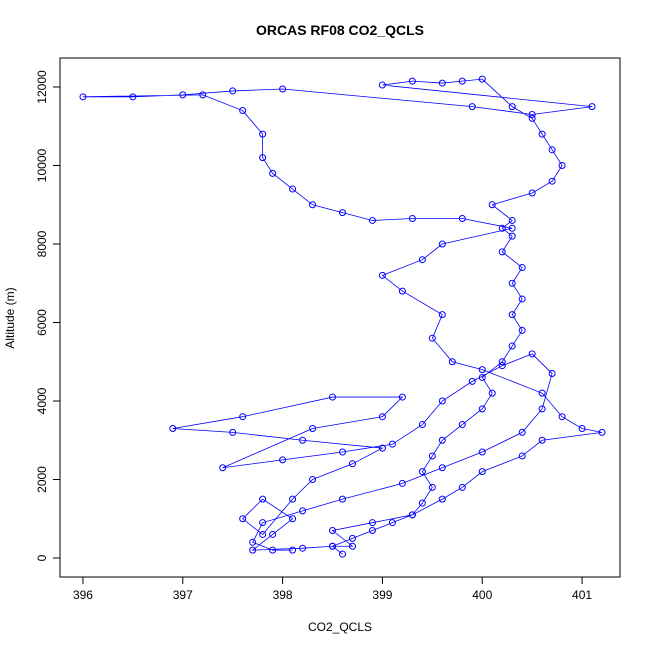  What do you see at coordinates (340, 627) in the screenshot?
I see `x-axis-label: CO2_QCLS` at bounding box center [340, 627].